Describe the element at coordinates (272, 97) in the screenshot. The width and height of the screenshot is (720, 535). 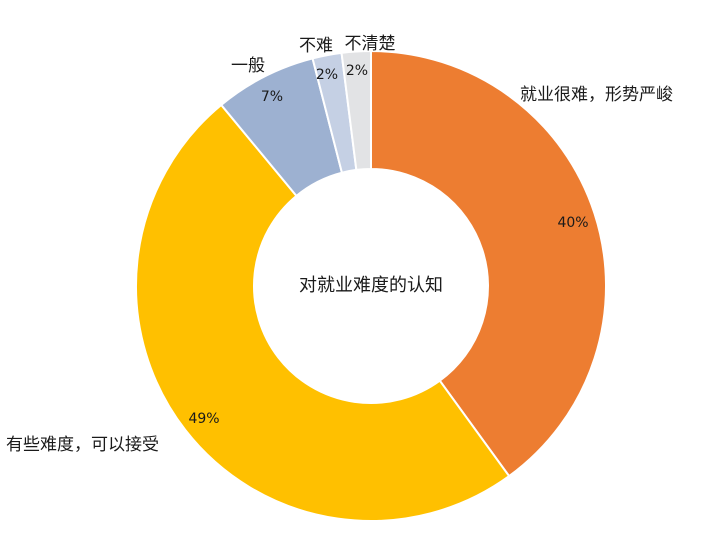
I see `slice-value-label-3: 7%` at that location.